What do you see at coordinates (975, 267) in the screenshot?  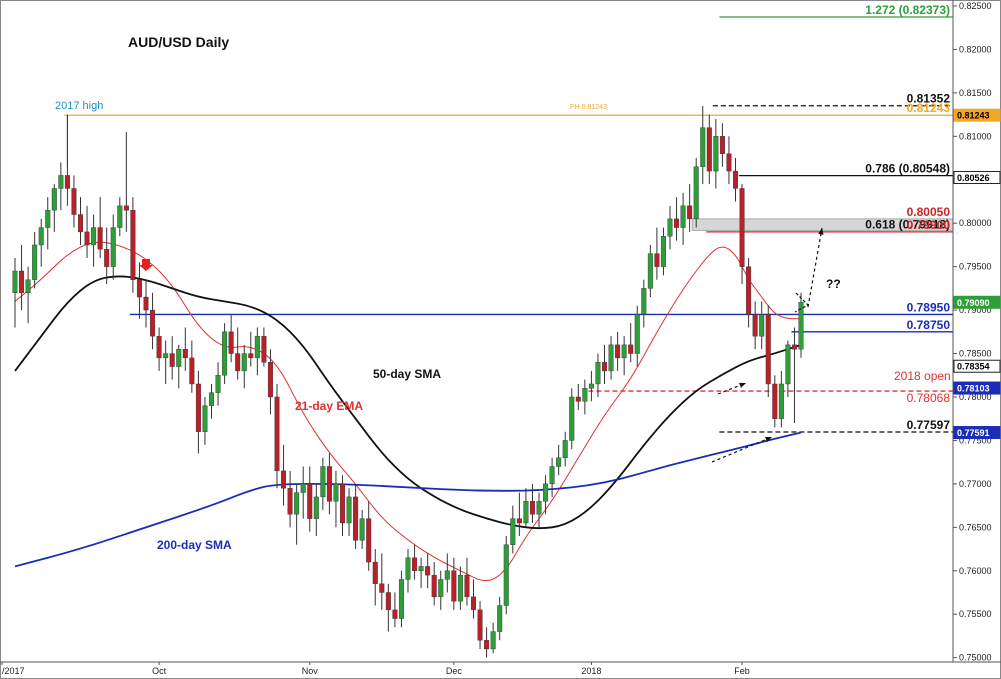 I see `y-tick-label: 0.79500` at bounding box center [975, 267].